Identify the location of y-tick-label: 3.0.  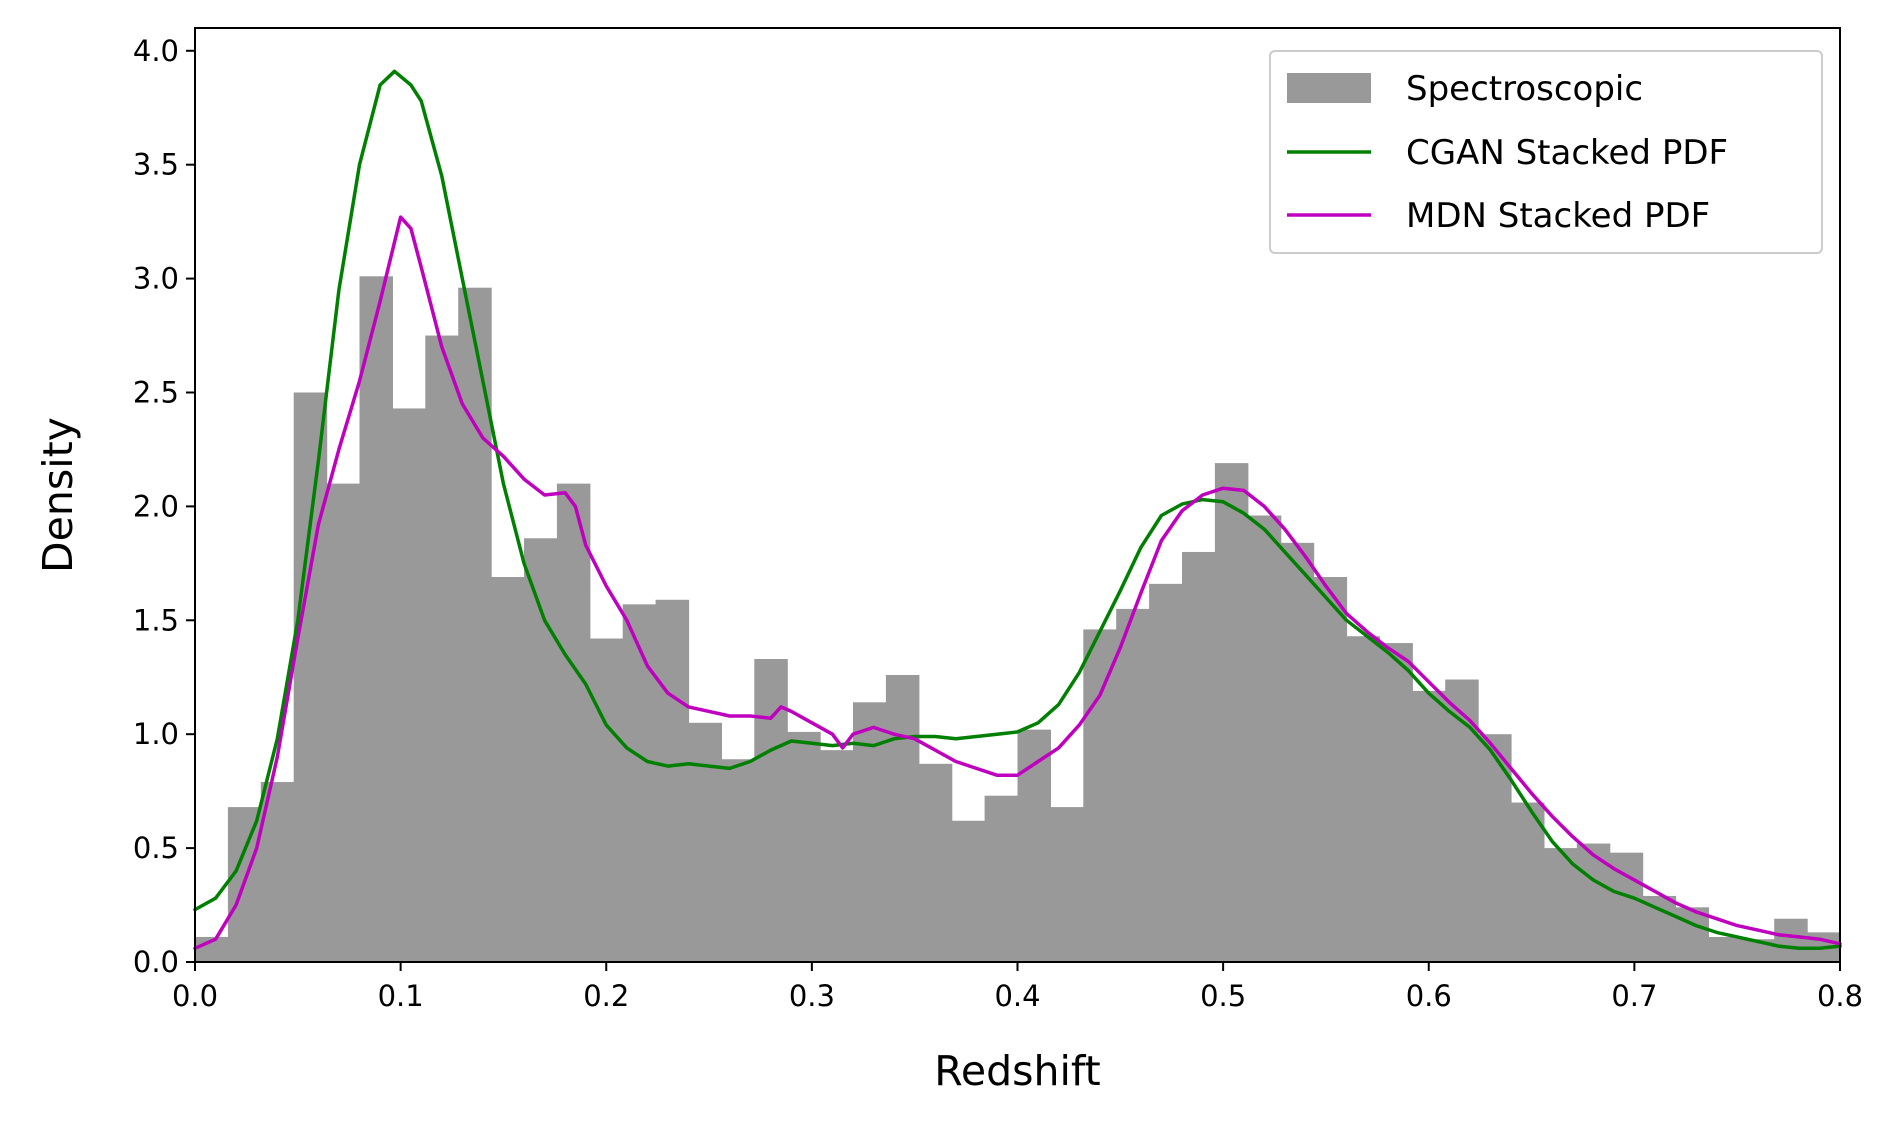
(156, 279).